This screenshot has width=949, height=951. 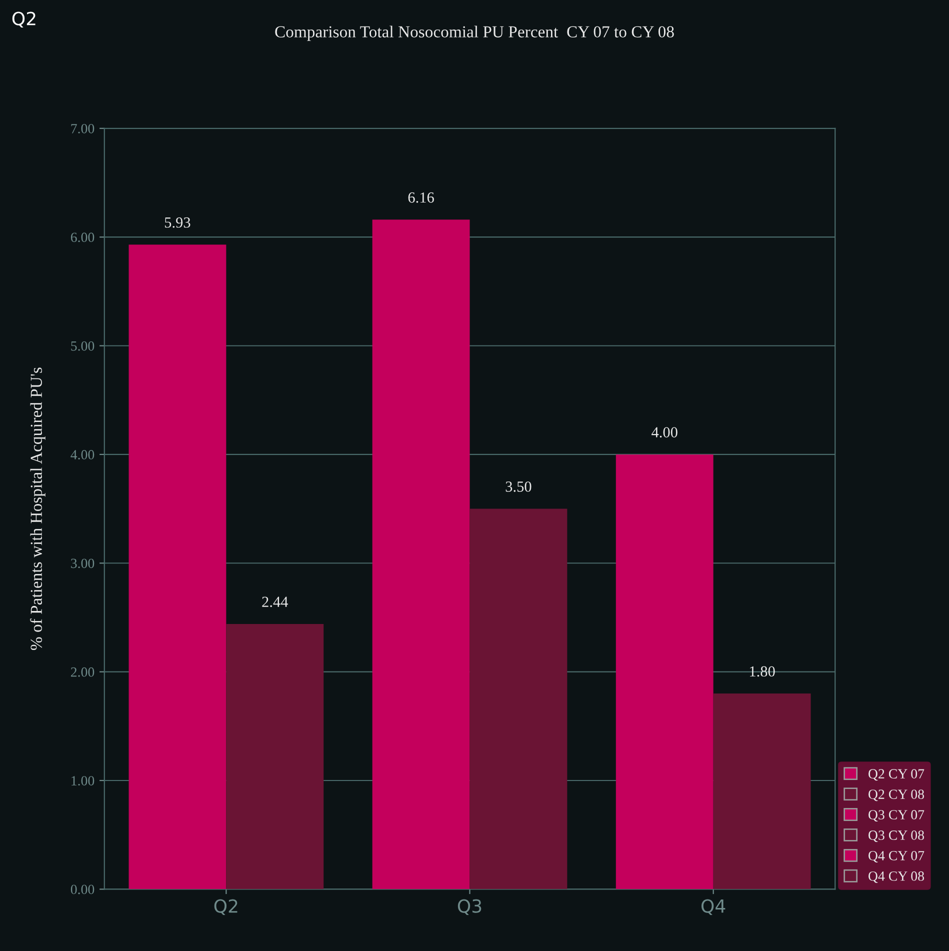 What do you see at coordinates (421, 197) in the screenshot?
I see `data-label: 6.16` at bounding box center [421, 197].